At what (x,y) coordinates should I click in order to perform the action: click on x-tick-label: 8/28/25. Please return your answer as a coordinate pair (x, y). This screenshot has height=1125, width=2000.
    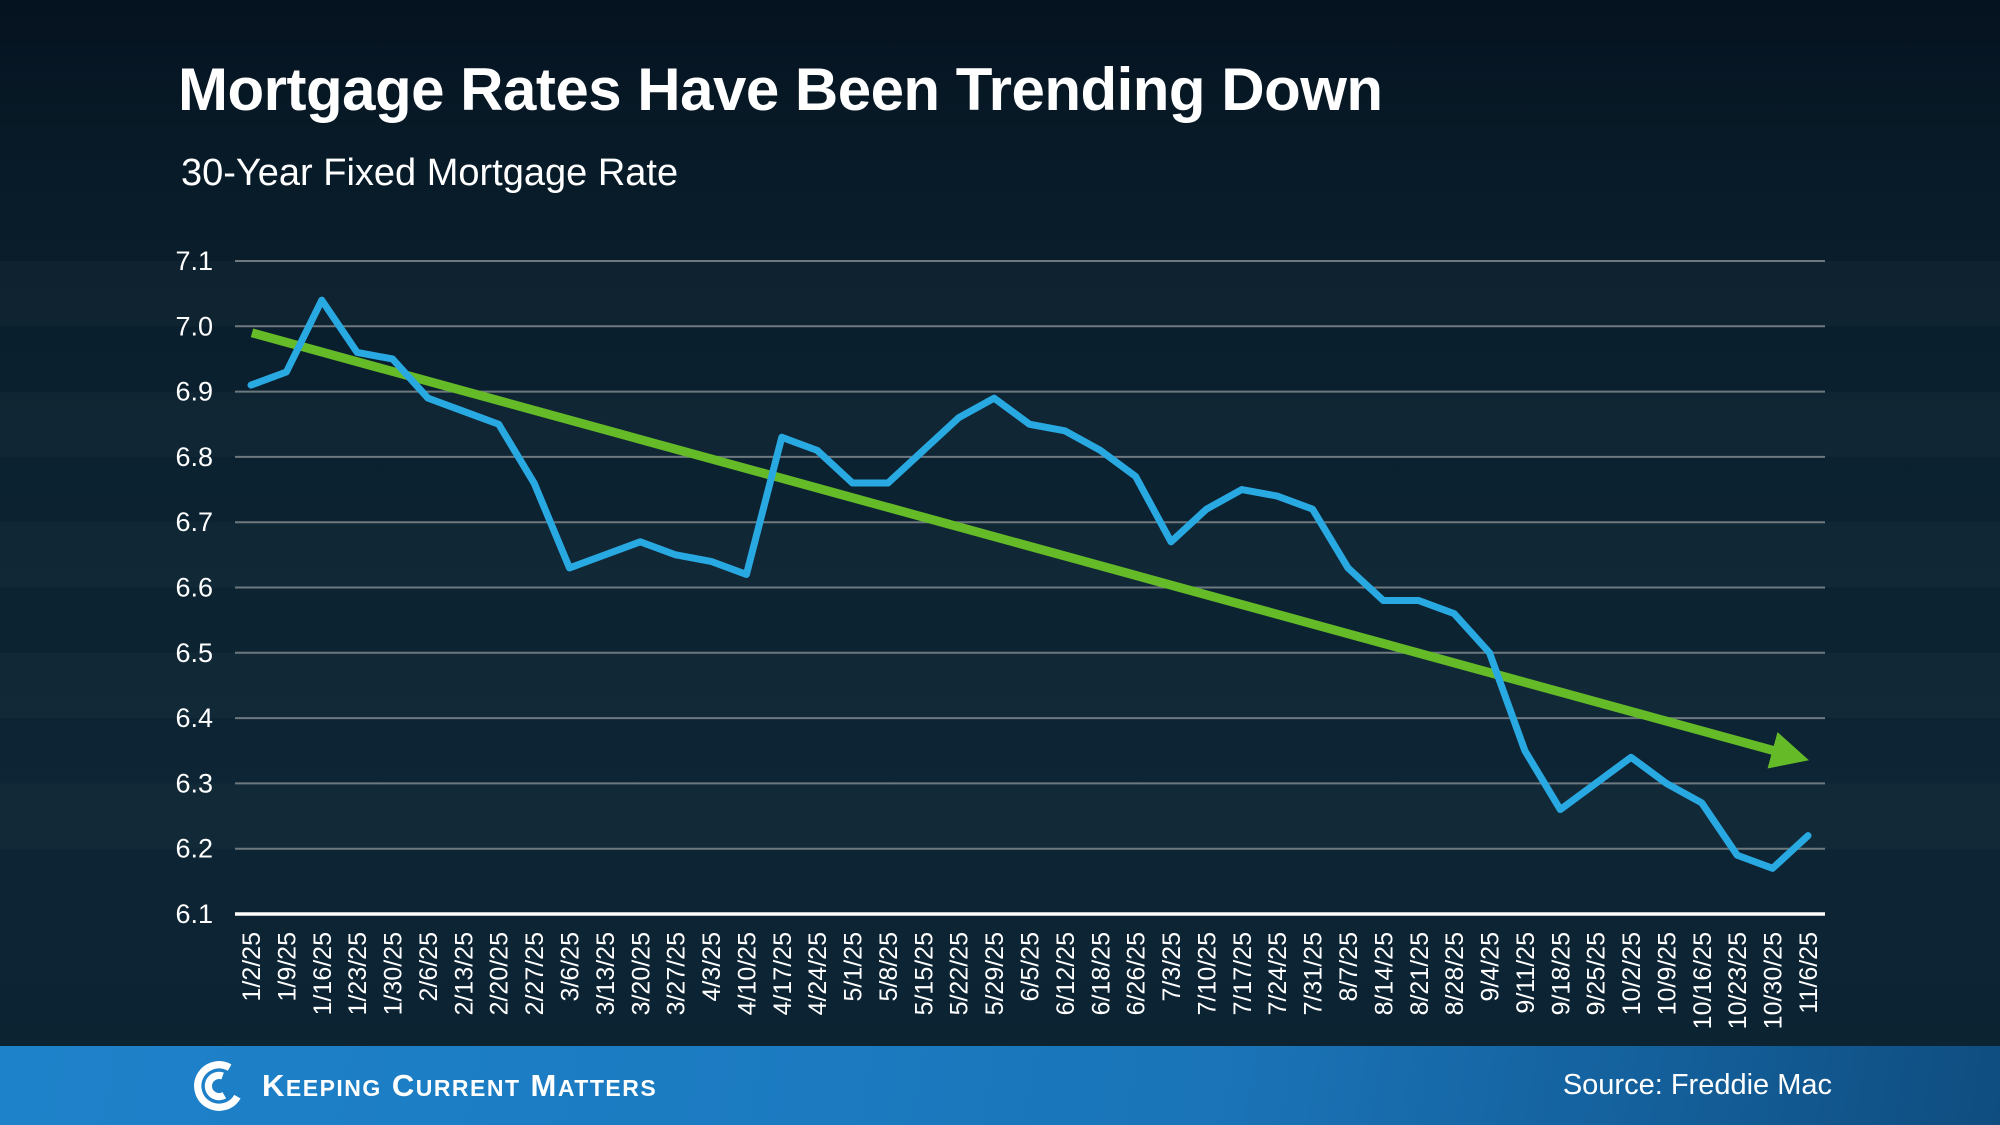
    Looking at the image, I should click on (1455, 973).